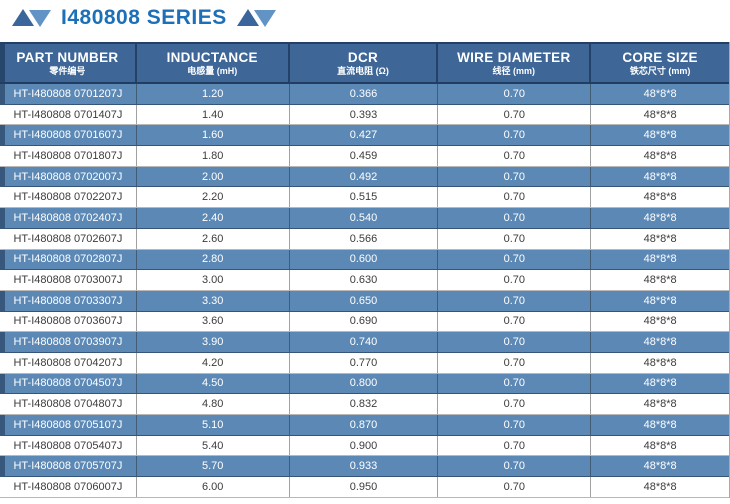 The width and height of the screenshot is (730, 504). What do you see at coordinates (213, 114) in the screenshot?
I see `inductance-cell: 1.40` at bounding box center [213, 114].